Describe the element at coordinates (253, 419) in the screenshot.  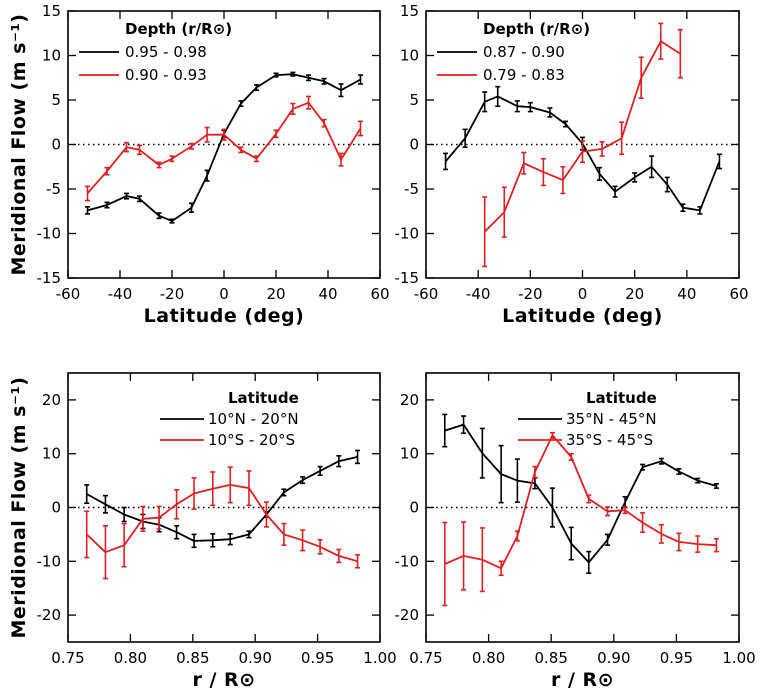
I see `legend-label: 10°N - 20°N` at that location.